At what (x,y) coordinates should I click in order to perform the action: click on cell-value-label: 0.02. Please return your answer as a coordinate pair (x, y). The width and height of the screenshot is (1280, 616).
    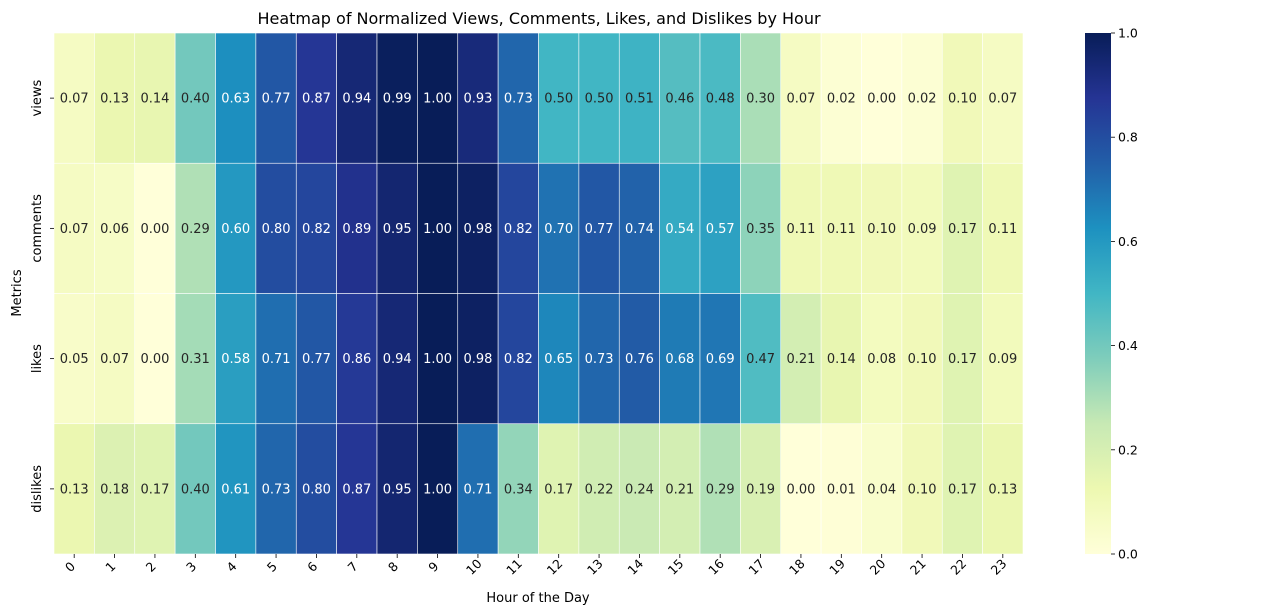
    Looking at the image, I should click on (922, 99).